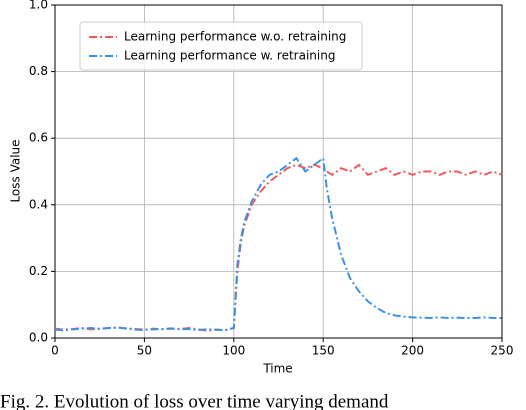 The image size is (526, 410). Describe the element at coordinates (38, 138) in the screenshot. I see `y-tick-label: 0.6` at that location.